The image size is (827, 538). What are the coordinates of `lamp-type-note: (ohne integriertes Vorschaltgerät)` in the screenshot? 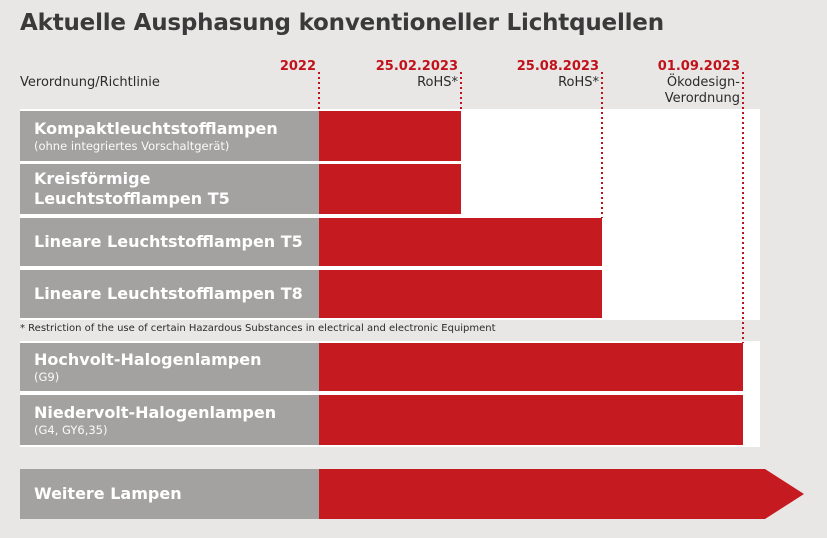 It's located at (132, 146).